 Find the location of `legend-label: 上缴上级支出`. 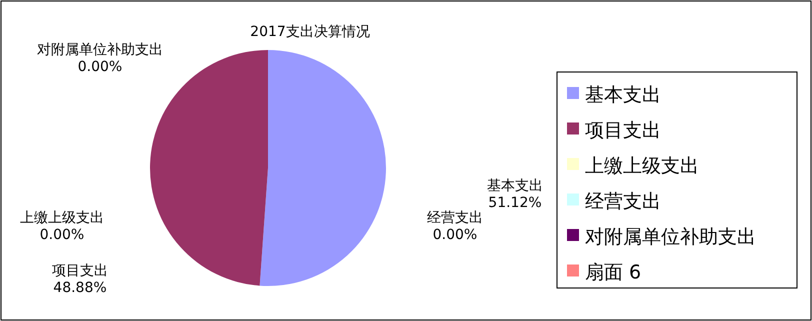

legend-label: 上缴上级支出 is located at coordinates (642, 166).